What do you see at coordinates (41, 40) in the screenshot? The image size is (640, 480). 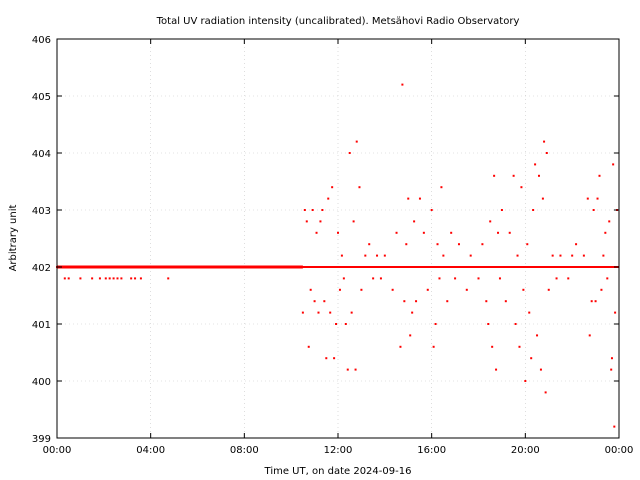 I see `y-tick-label: 406` at bounding box center [41, 40].